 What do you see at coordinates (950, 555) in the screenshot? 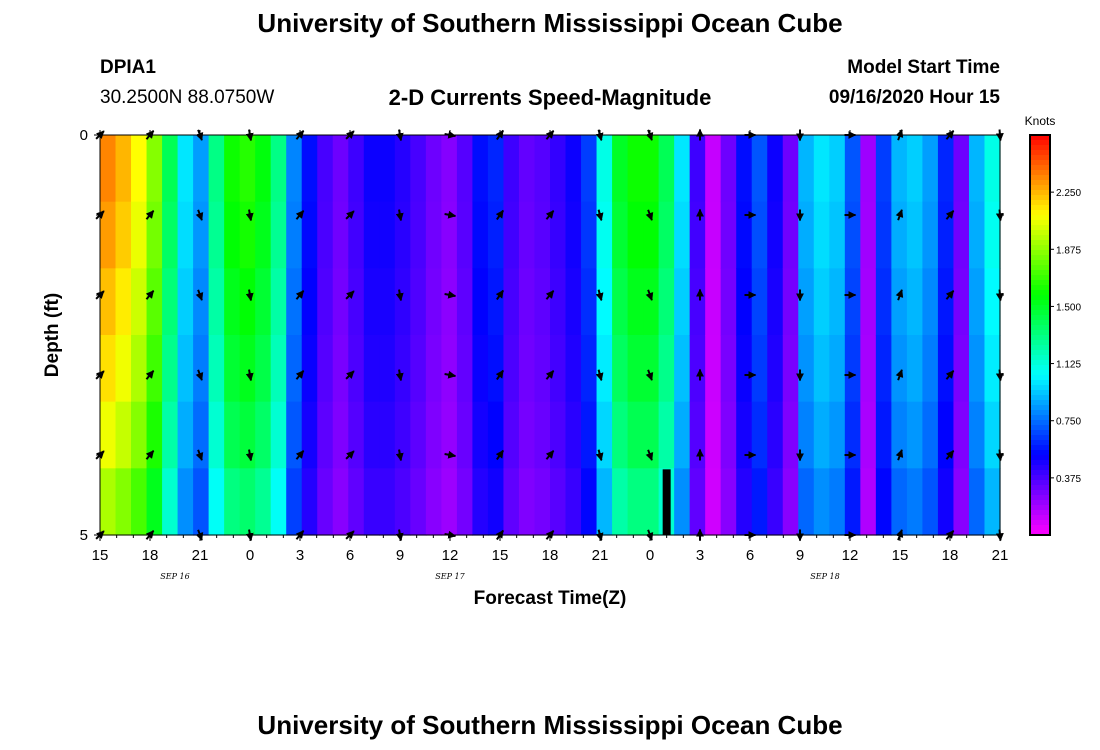
I see `x-tick-label: 18` at bounding box center [950, 555].